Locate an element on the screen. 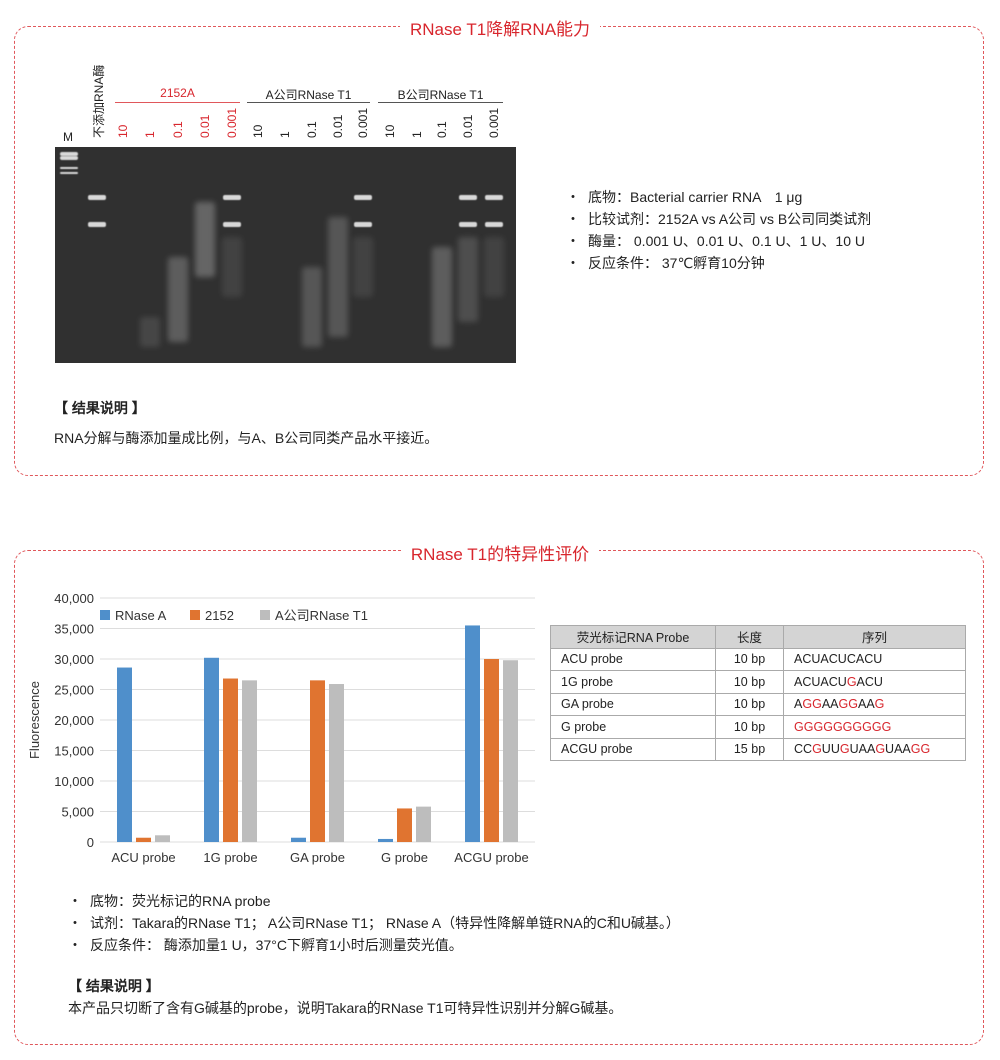 The width and height of the screenshot is (1000, 1060). probe-sequence: ACUACUCACU is located at coordinates (874, 659).